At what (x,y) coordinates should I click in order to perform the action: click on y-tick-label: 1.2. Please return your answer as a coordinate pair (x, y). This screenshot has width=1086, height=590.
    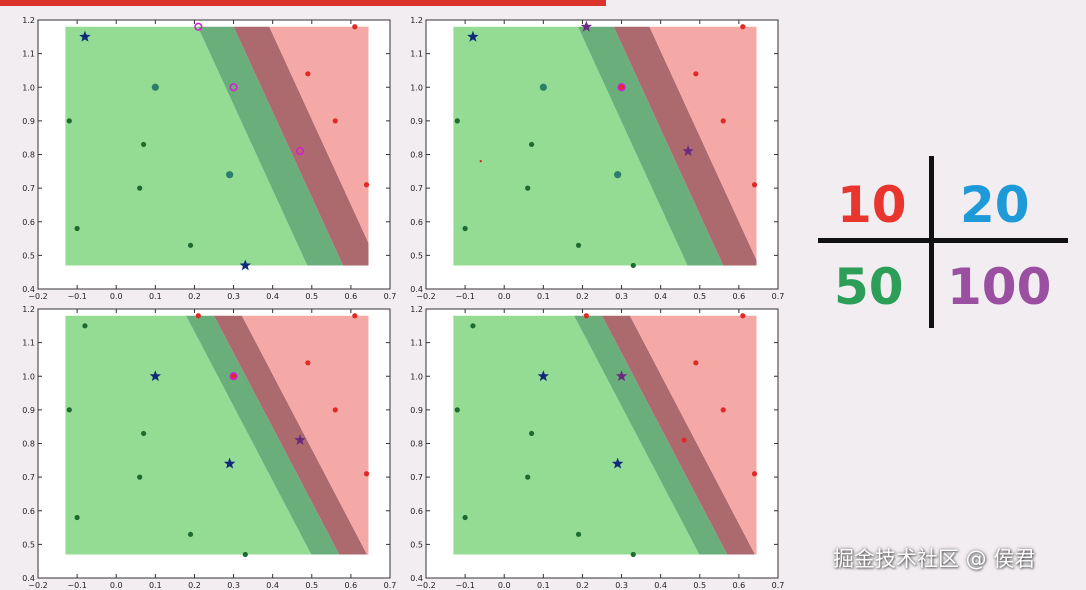
    Looking at the image, I should click on (28, 20).